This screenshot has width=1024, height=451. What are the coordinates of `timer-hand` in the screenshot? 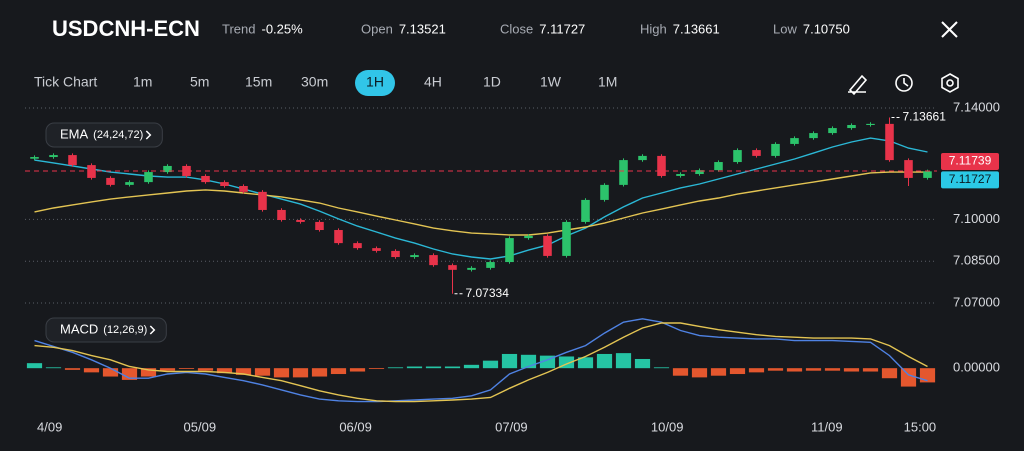 It's located at (906, 82).